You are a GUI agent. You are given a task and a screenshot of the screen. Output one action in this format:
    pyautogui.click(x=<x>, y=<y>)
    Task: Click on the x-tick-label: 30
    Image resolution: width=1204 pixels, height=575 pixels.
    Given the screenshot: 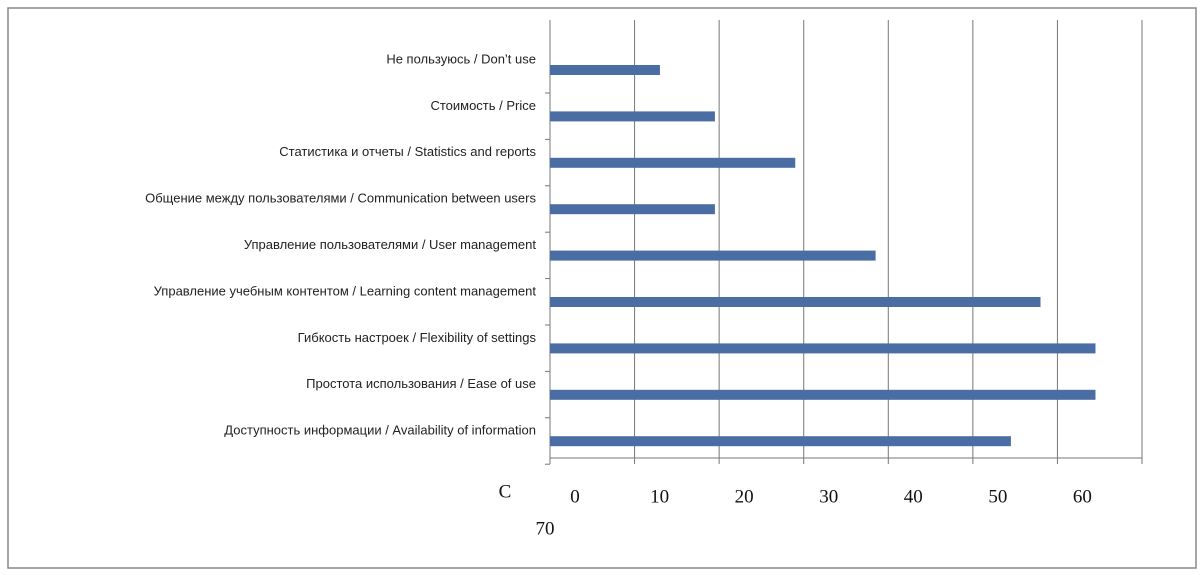 What is the action you would take?
    pyautogui.click(x=828, y=496)
    